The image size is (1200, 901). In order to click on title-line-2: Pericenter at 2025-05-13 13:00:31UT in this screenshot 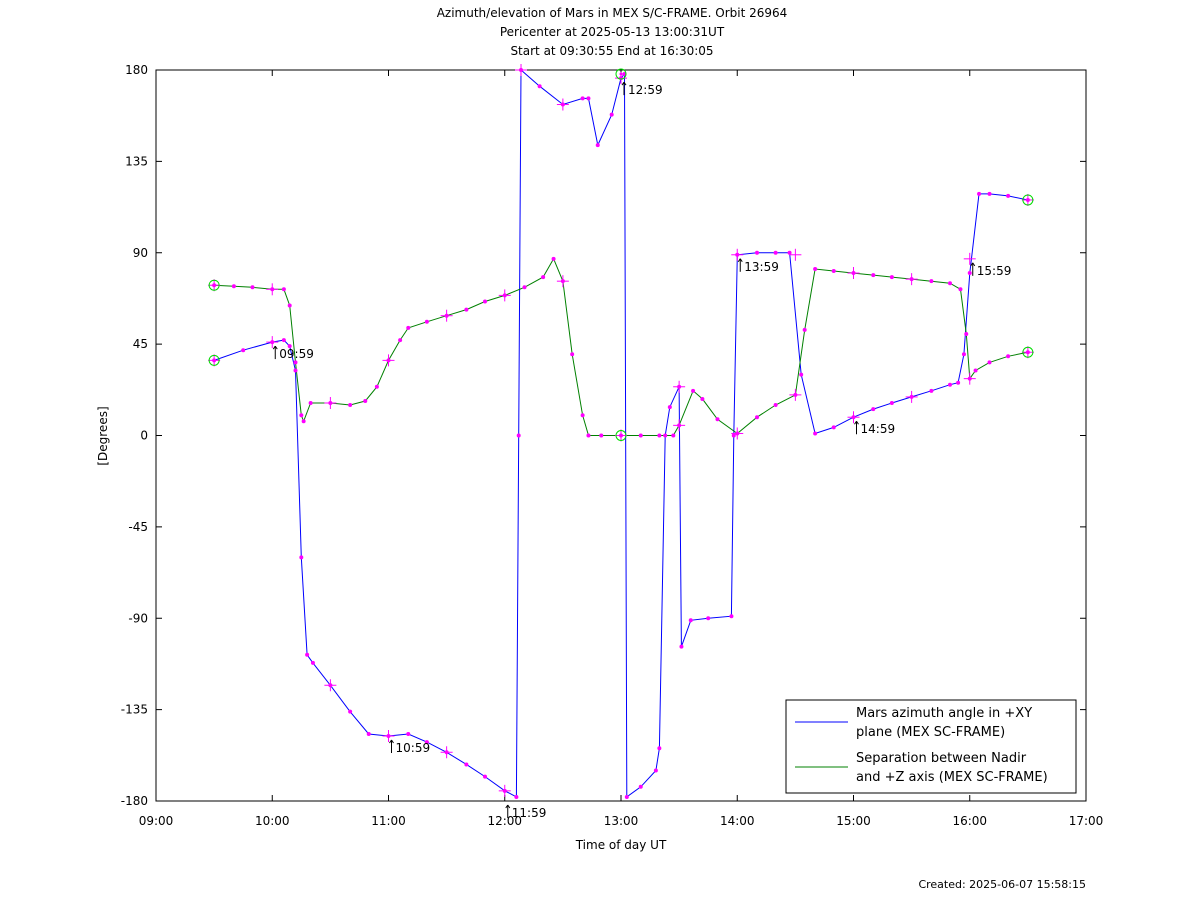, I will do `click(612, 32)`.